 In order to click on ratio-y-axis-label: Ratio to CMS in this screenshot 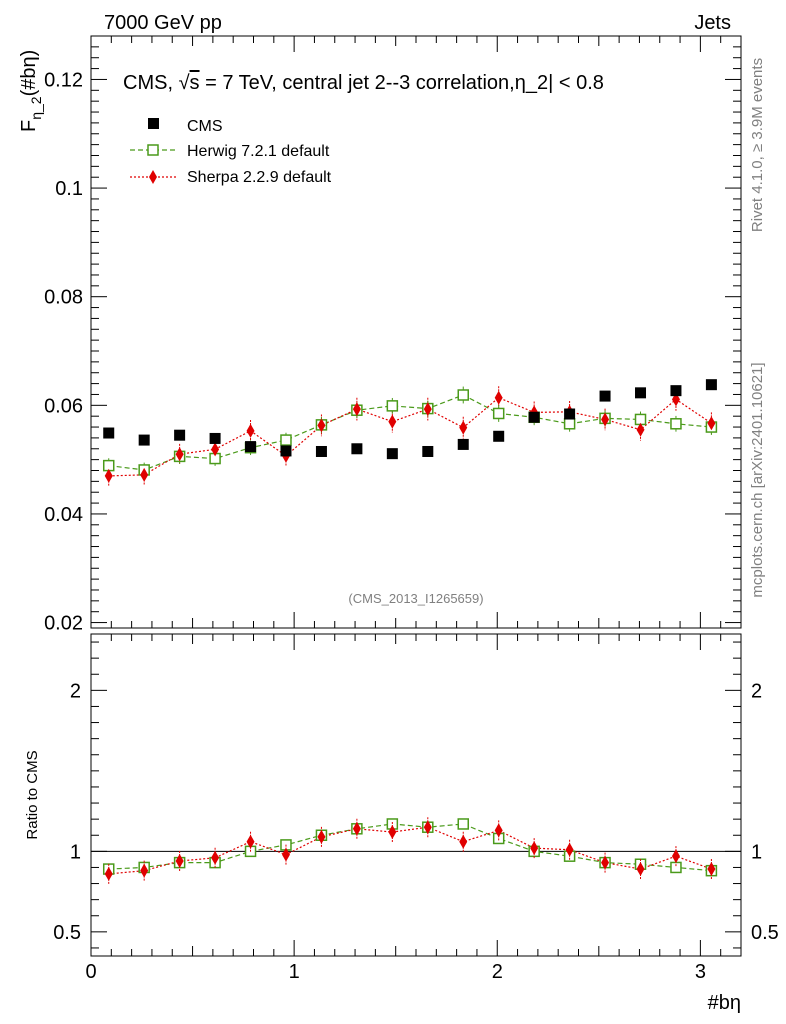, I will do `click(32, 794)`.